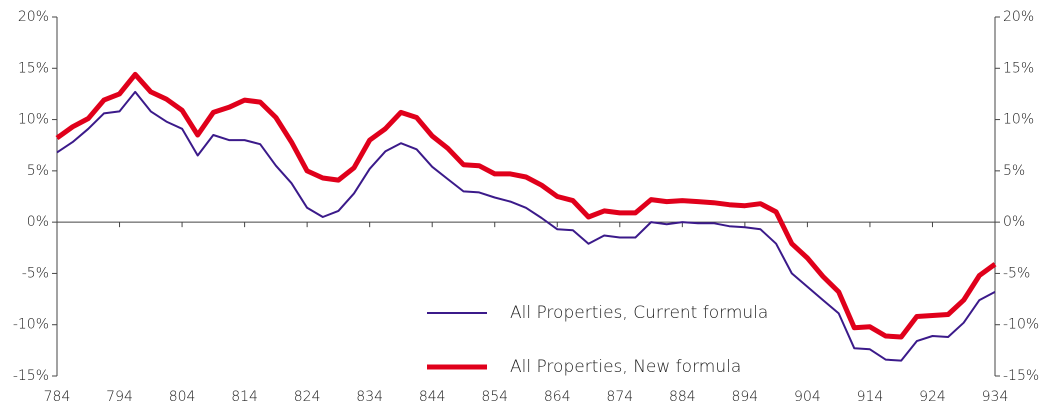 The width and height of the screenshot is (1053, 415). I want to click on x-tick-label: 914, so click(870, 397).